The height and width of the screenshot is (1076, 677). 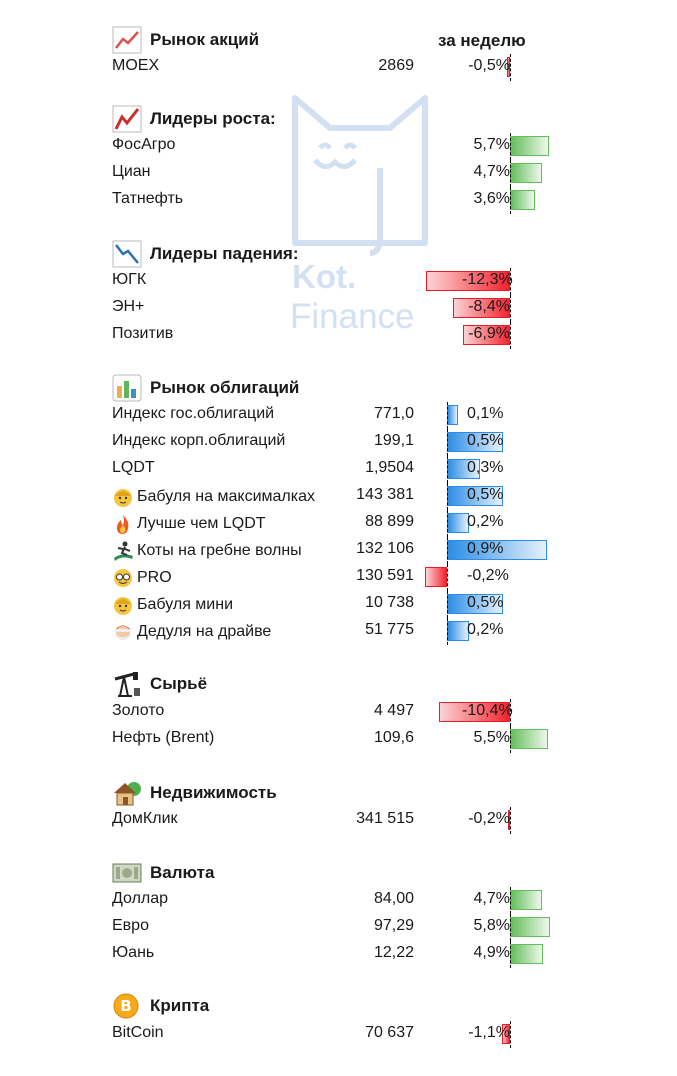 What do you see at coordinates (393, 925) in the screenshot?
I see `row-value: 97,29` at bounding box center [393, 925].